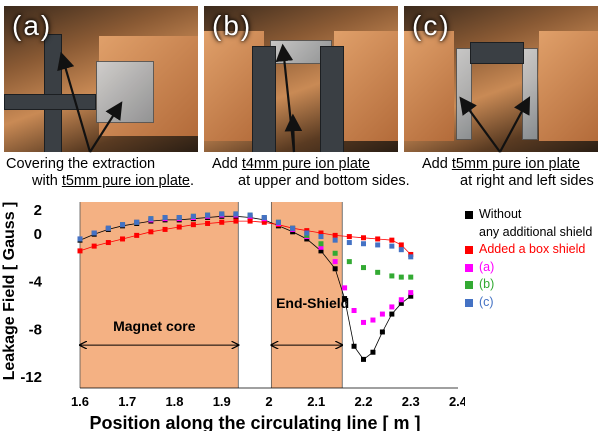  I want to click on x-tick-label: 1.7, so click(127, 401).